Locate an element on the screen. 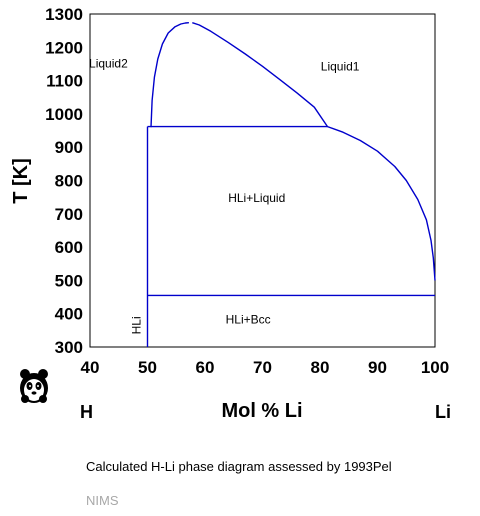 The image size is (480, 516). x-axis-label: Mol % Li is located at coordinates (261, 411).